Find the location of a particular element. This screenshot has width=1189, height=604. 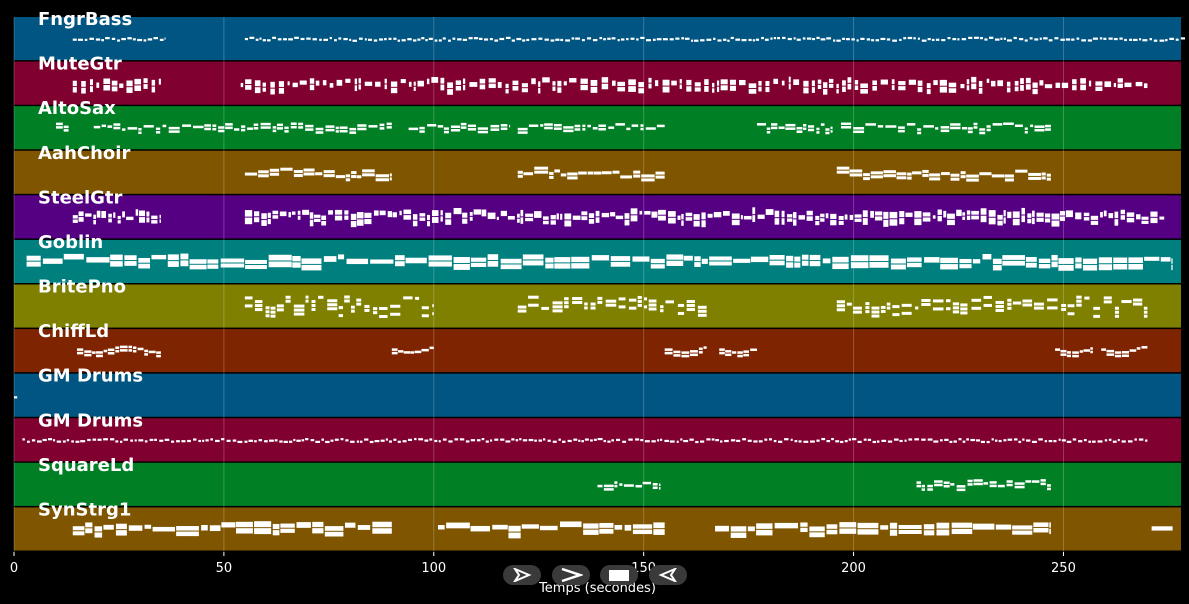

forward-button is located at coordinates (571, 575).